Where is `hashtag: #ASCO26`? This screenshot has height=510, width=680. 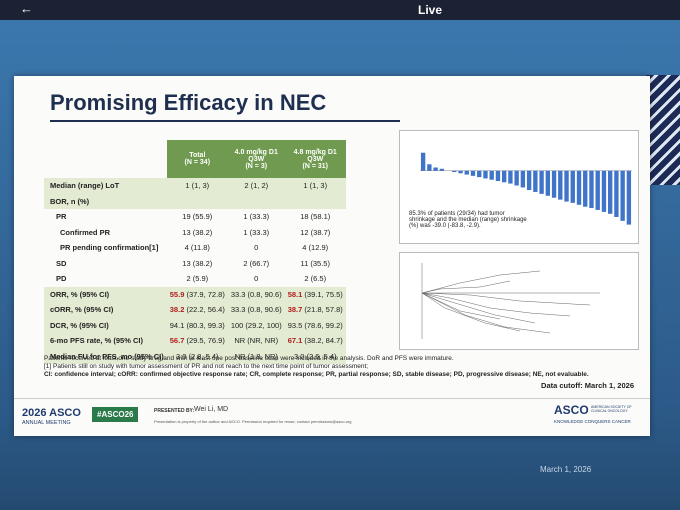 hashtag: #ASCO26 is located at coordinates (115, 414).